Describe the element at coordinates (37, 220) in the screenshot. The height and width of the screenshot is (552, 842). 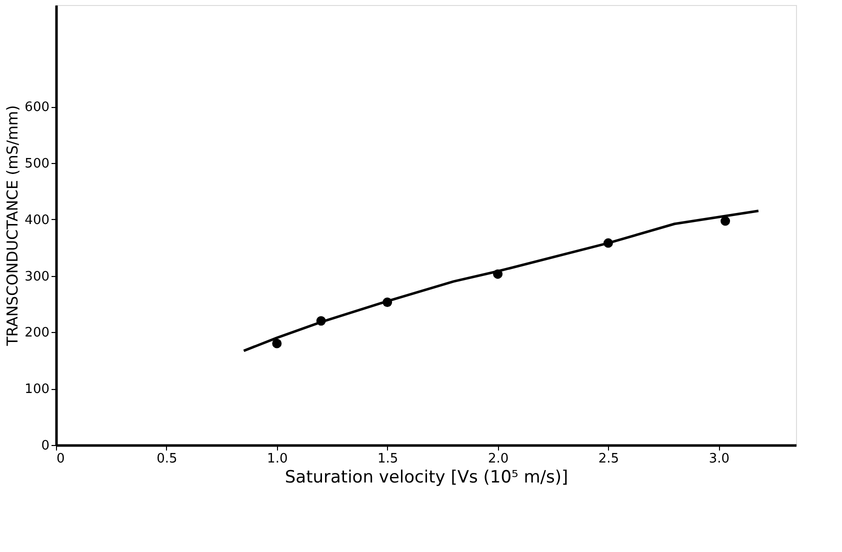
I see `y-tick-label: 400` at that location.